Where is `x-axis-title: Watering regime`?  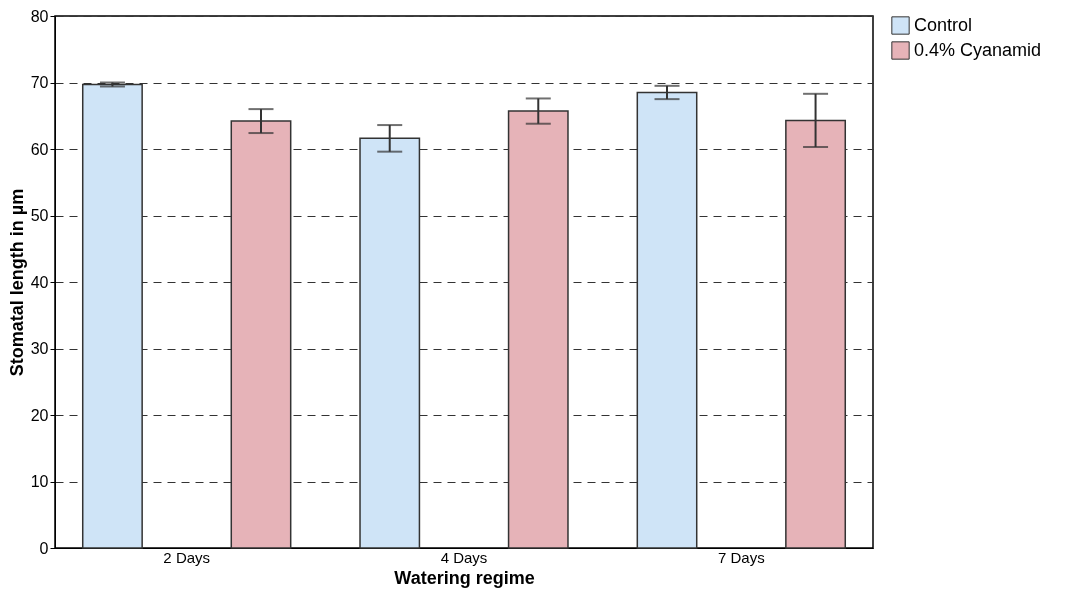
x-axis-title: Watering regime is located at coordinates (464, 577).